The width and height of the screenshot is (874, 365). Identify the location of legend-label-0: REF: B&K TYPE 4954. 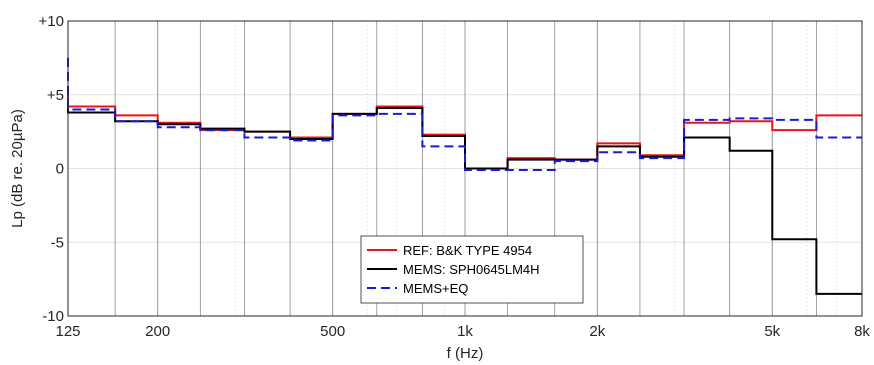
(467, 250).